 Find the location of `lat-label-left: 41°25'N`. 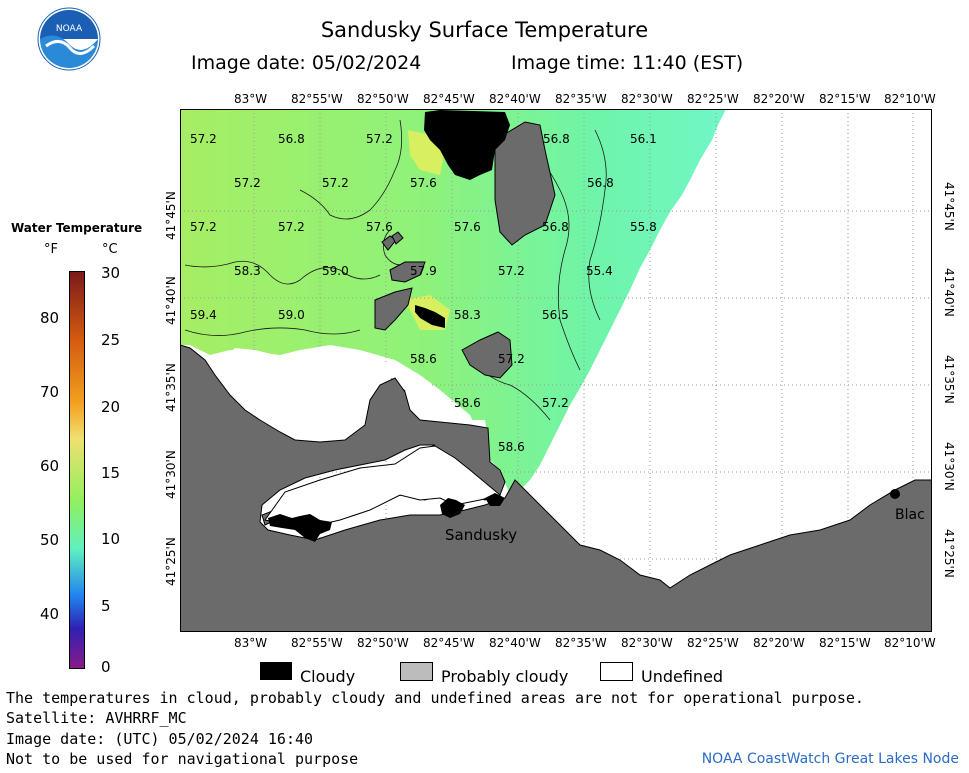

lat-label-left: 41°25'N is located at coordinates (171, 561).